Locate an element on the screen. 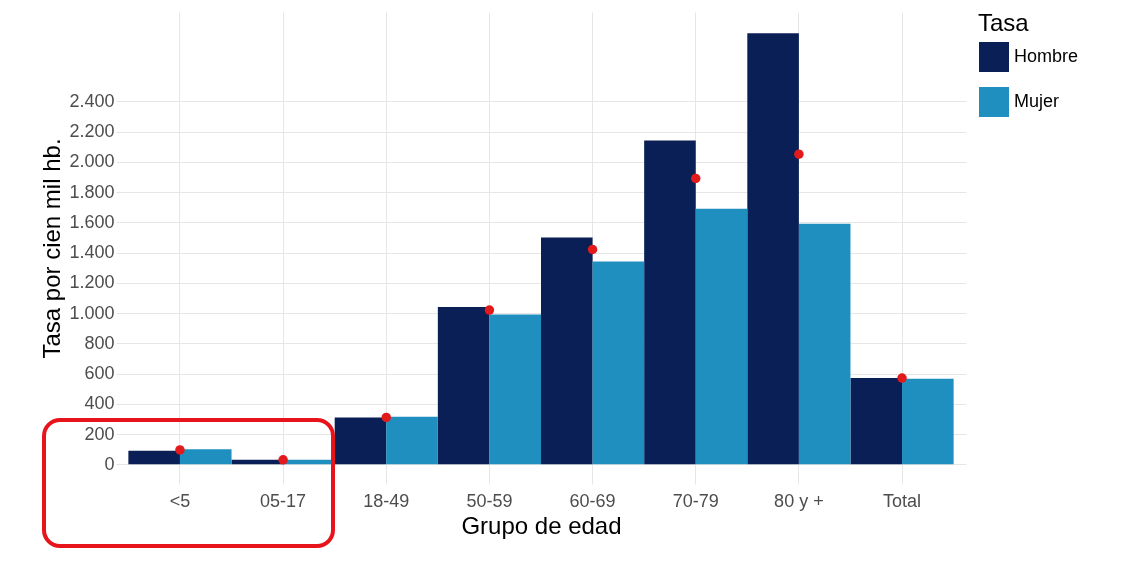 Image resolution: width=1143 pixels, height=575 pixels. y-tick-label: 1.400 is located at coordinates (92, 252).